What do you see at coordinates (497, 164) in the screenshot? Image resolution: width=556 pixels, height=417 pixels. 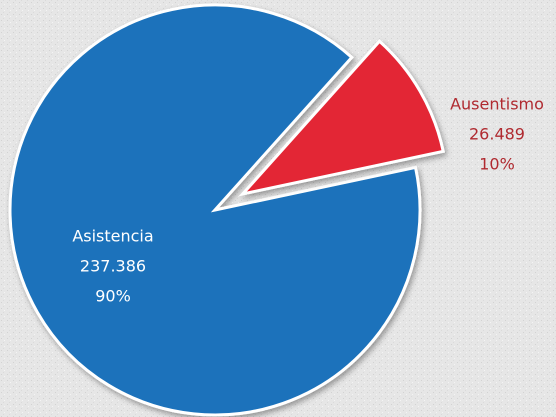 I see `slice-percentage-label: 10%` at bounding box center [497, 164].